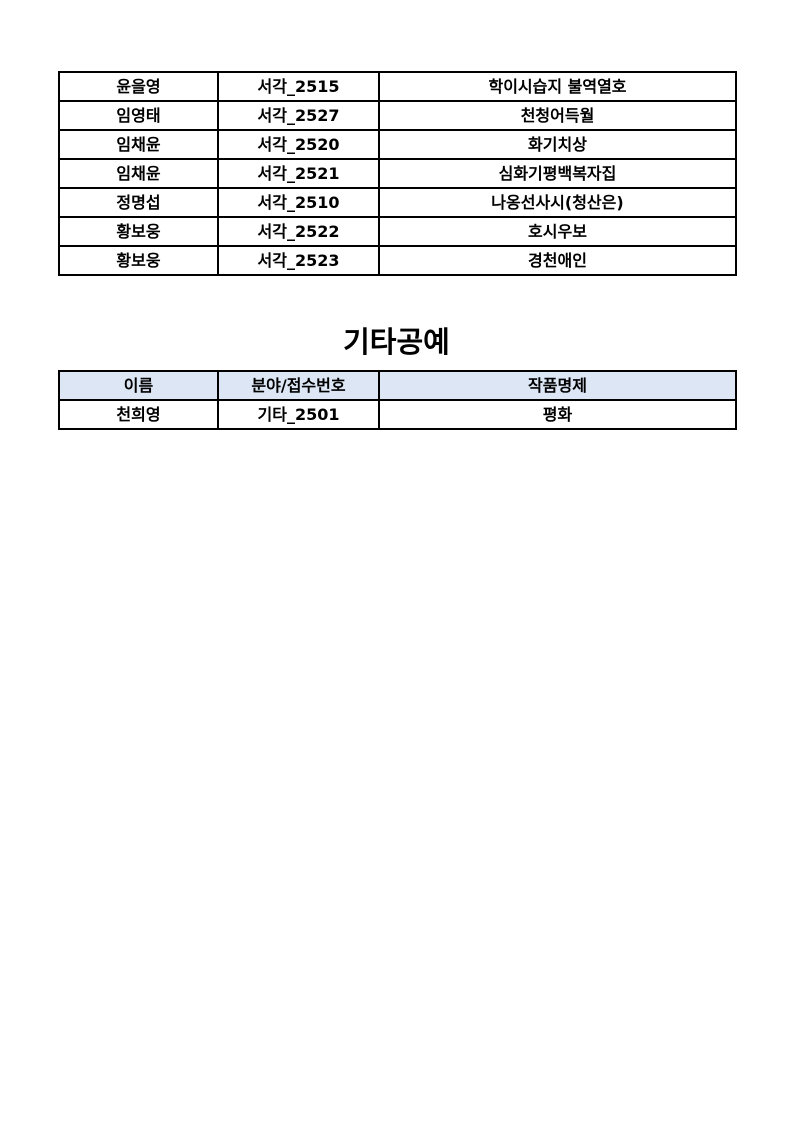  I want to click on section-title: 기타공예, so click(396, 342).